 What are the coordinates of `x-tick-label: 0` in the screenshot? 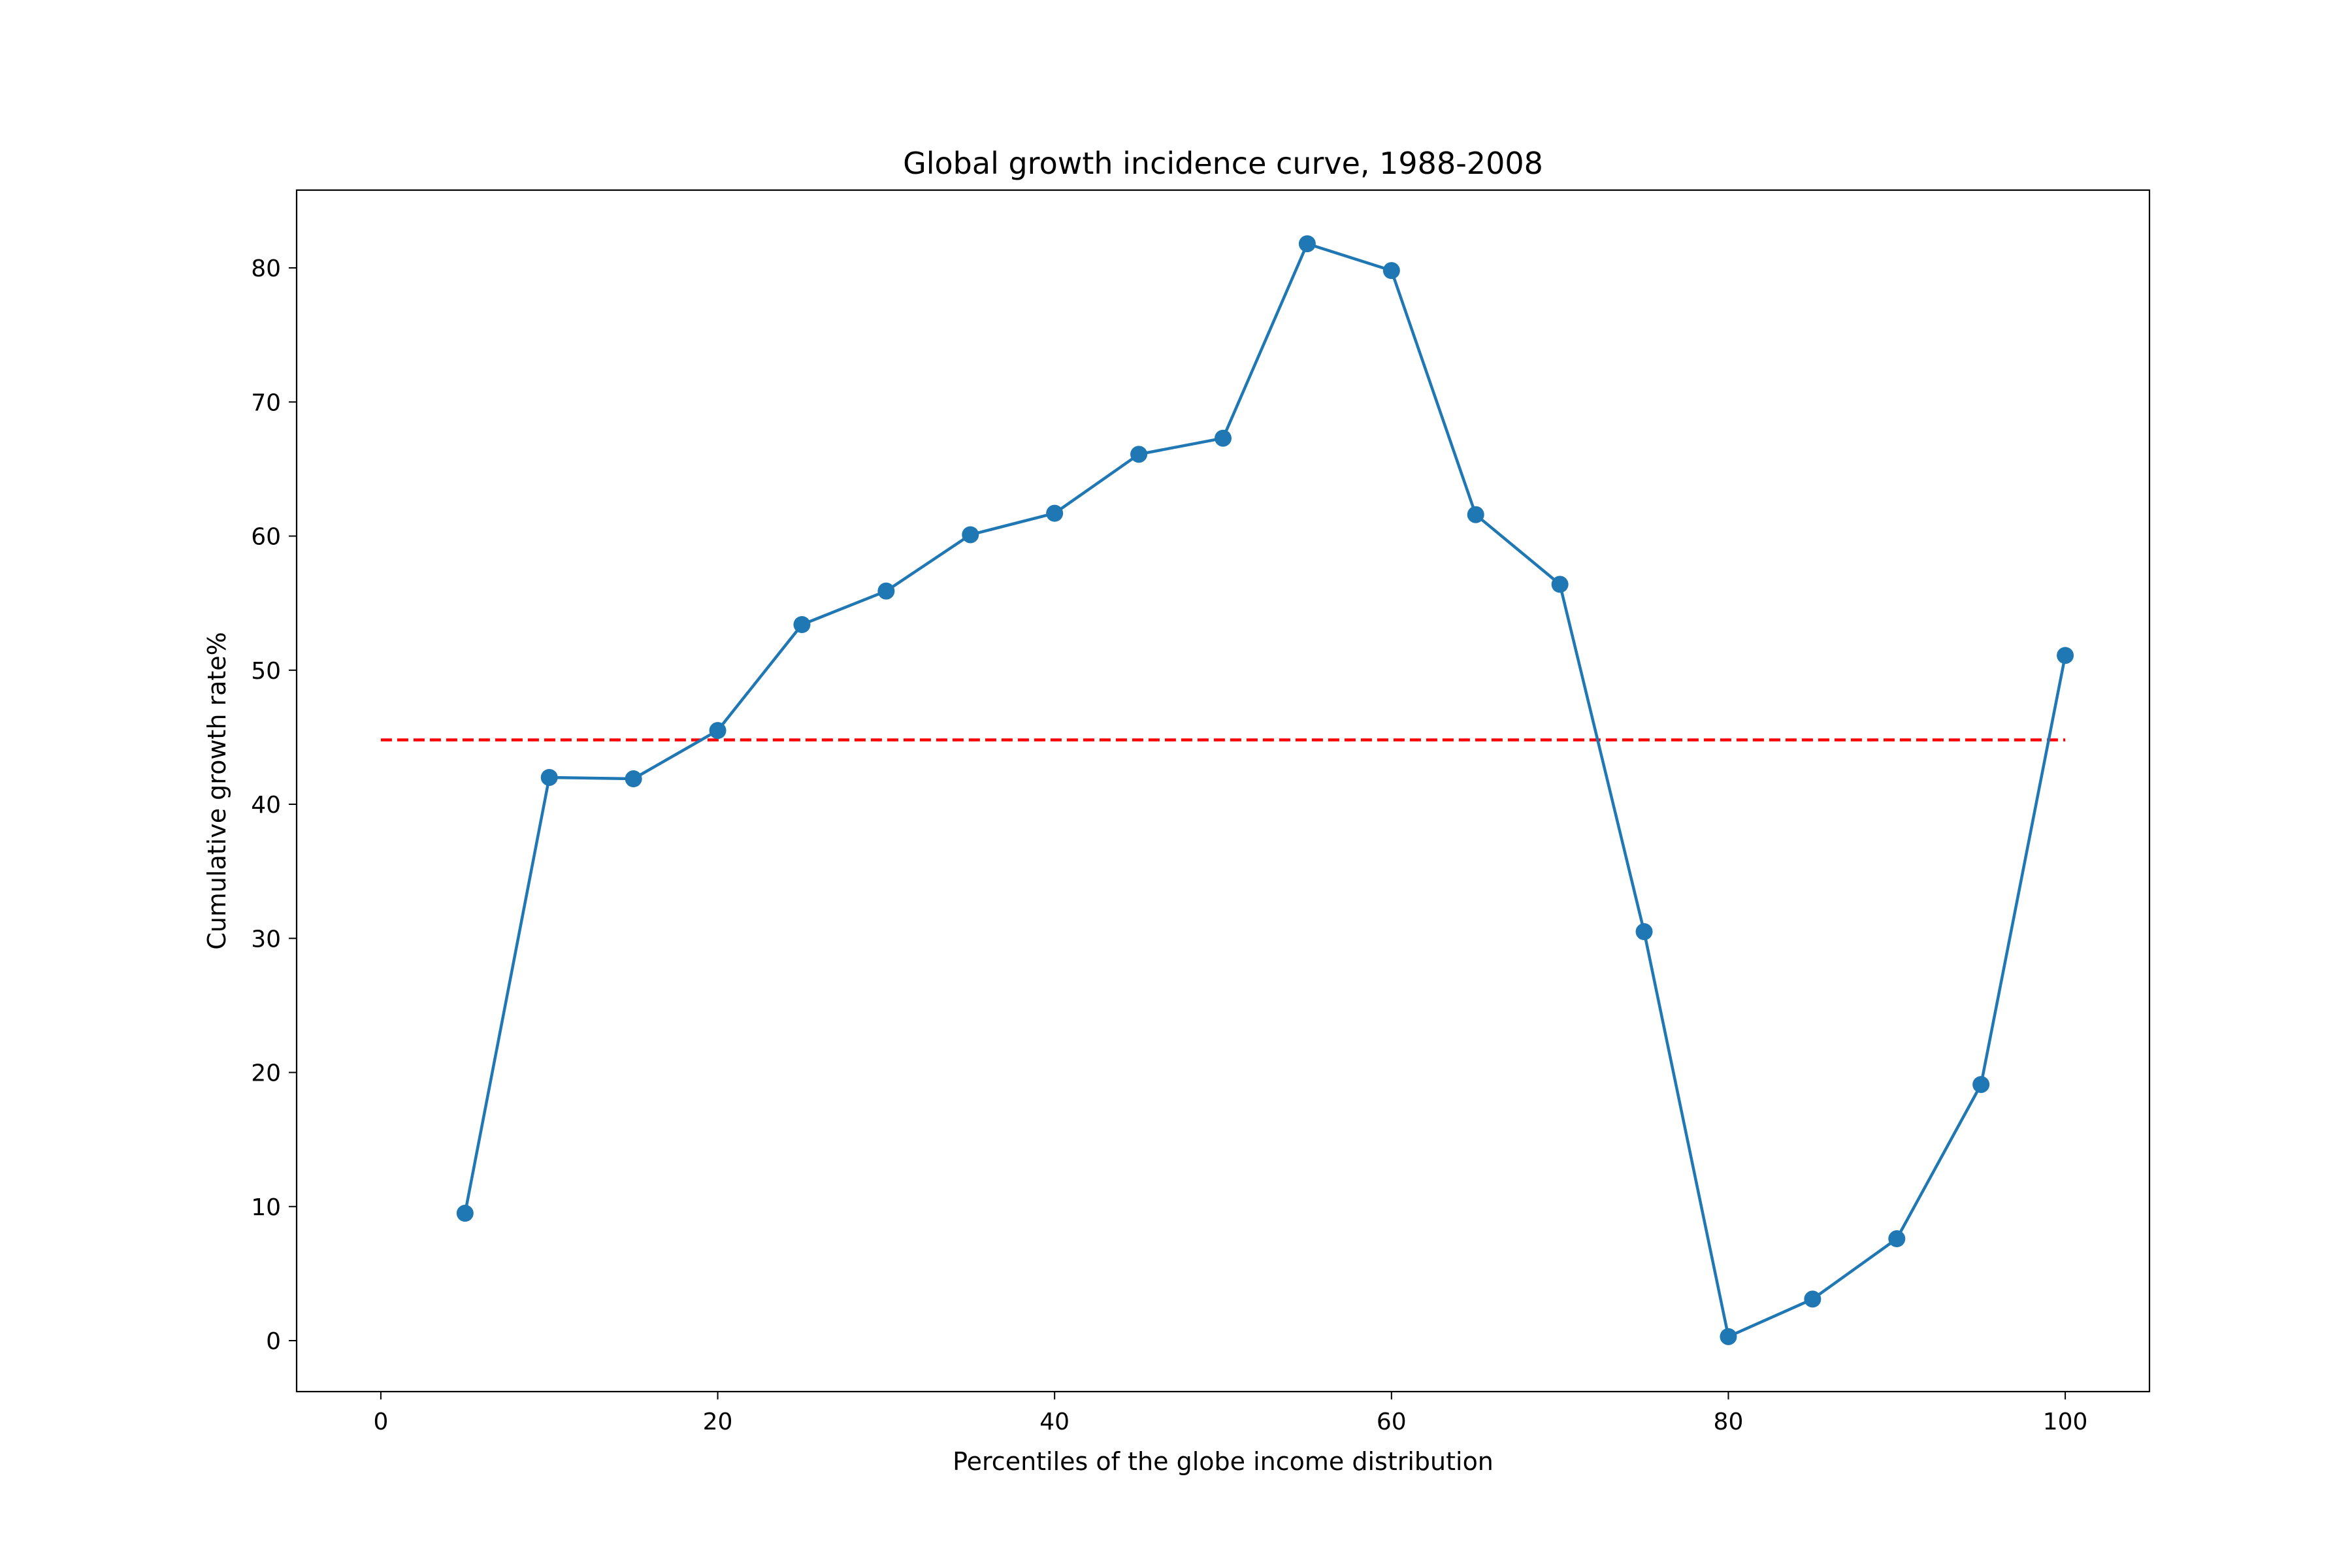 It's located at (380, 1422).